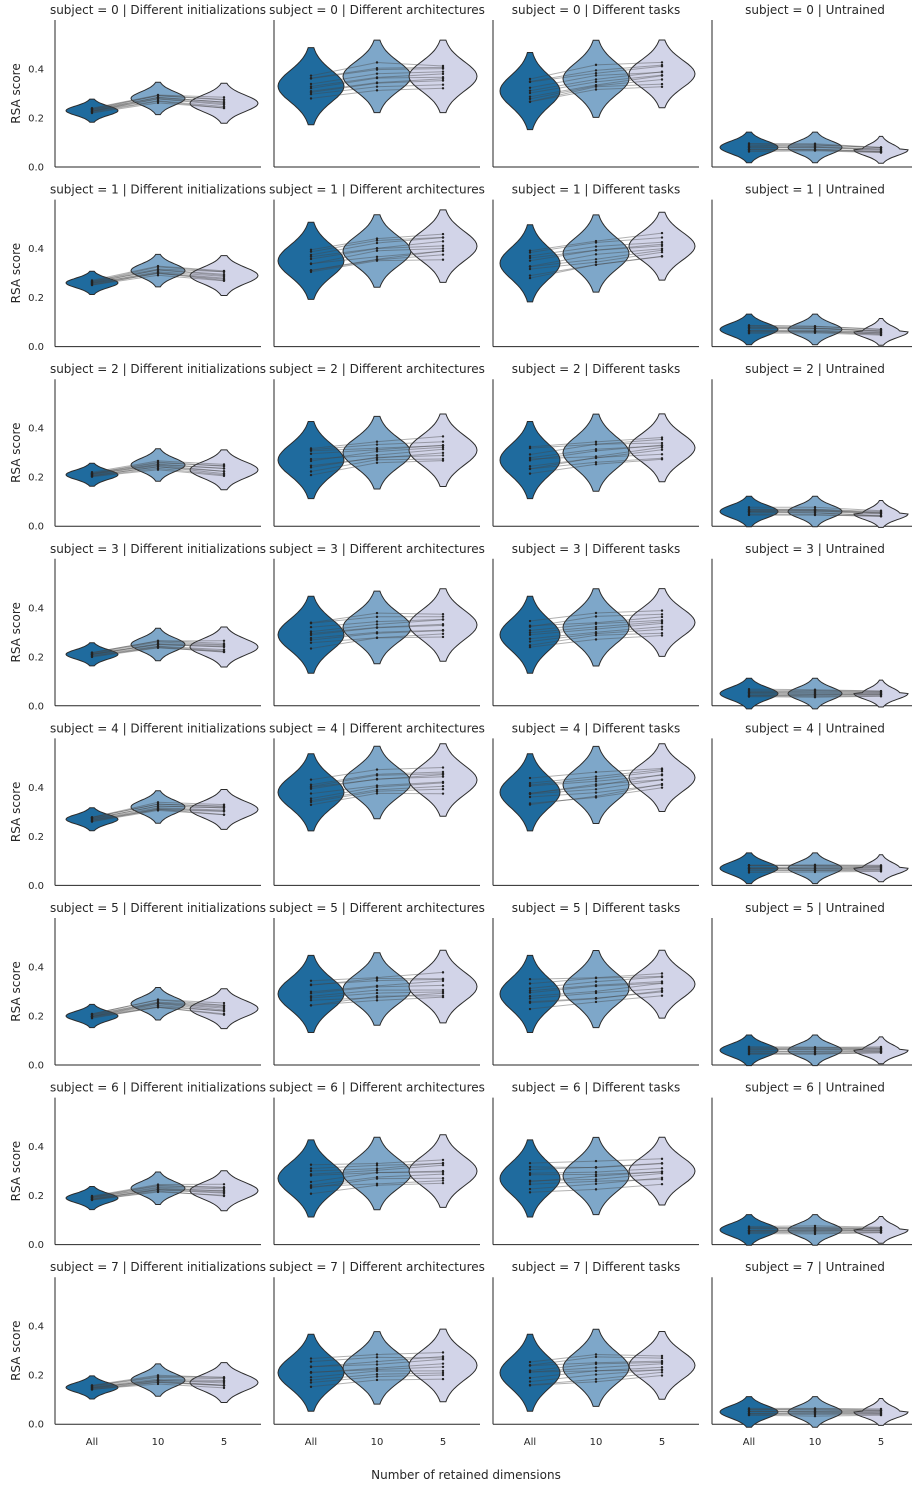  What do you see at coordinates (595, 444) in the screenshot?
I see `facet-panel: subject = 2 | Different tasks` at bounding box center [595, 444].